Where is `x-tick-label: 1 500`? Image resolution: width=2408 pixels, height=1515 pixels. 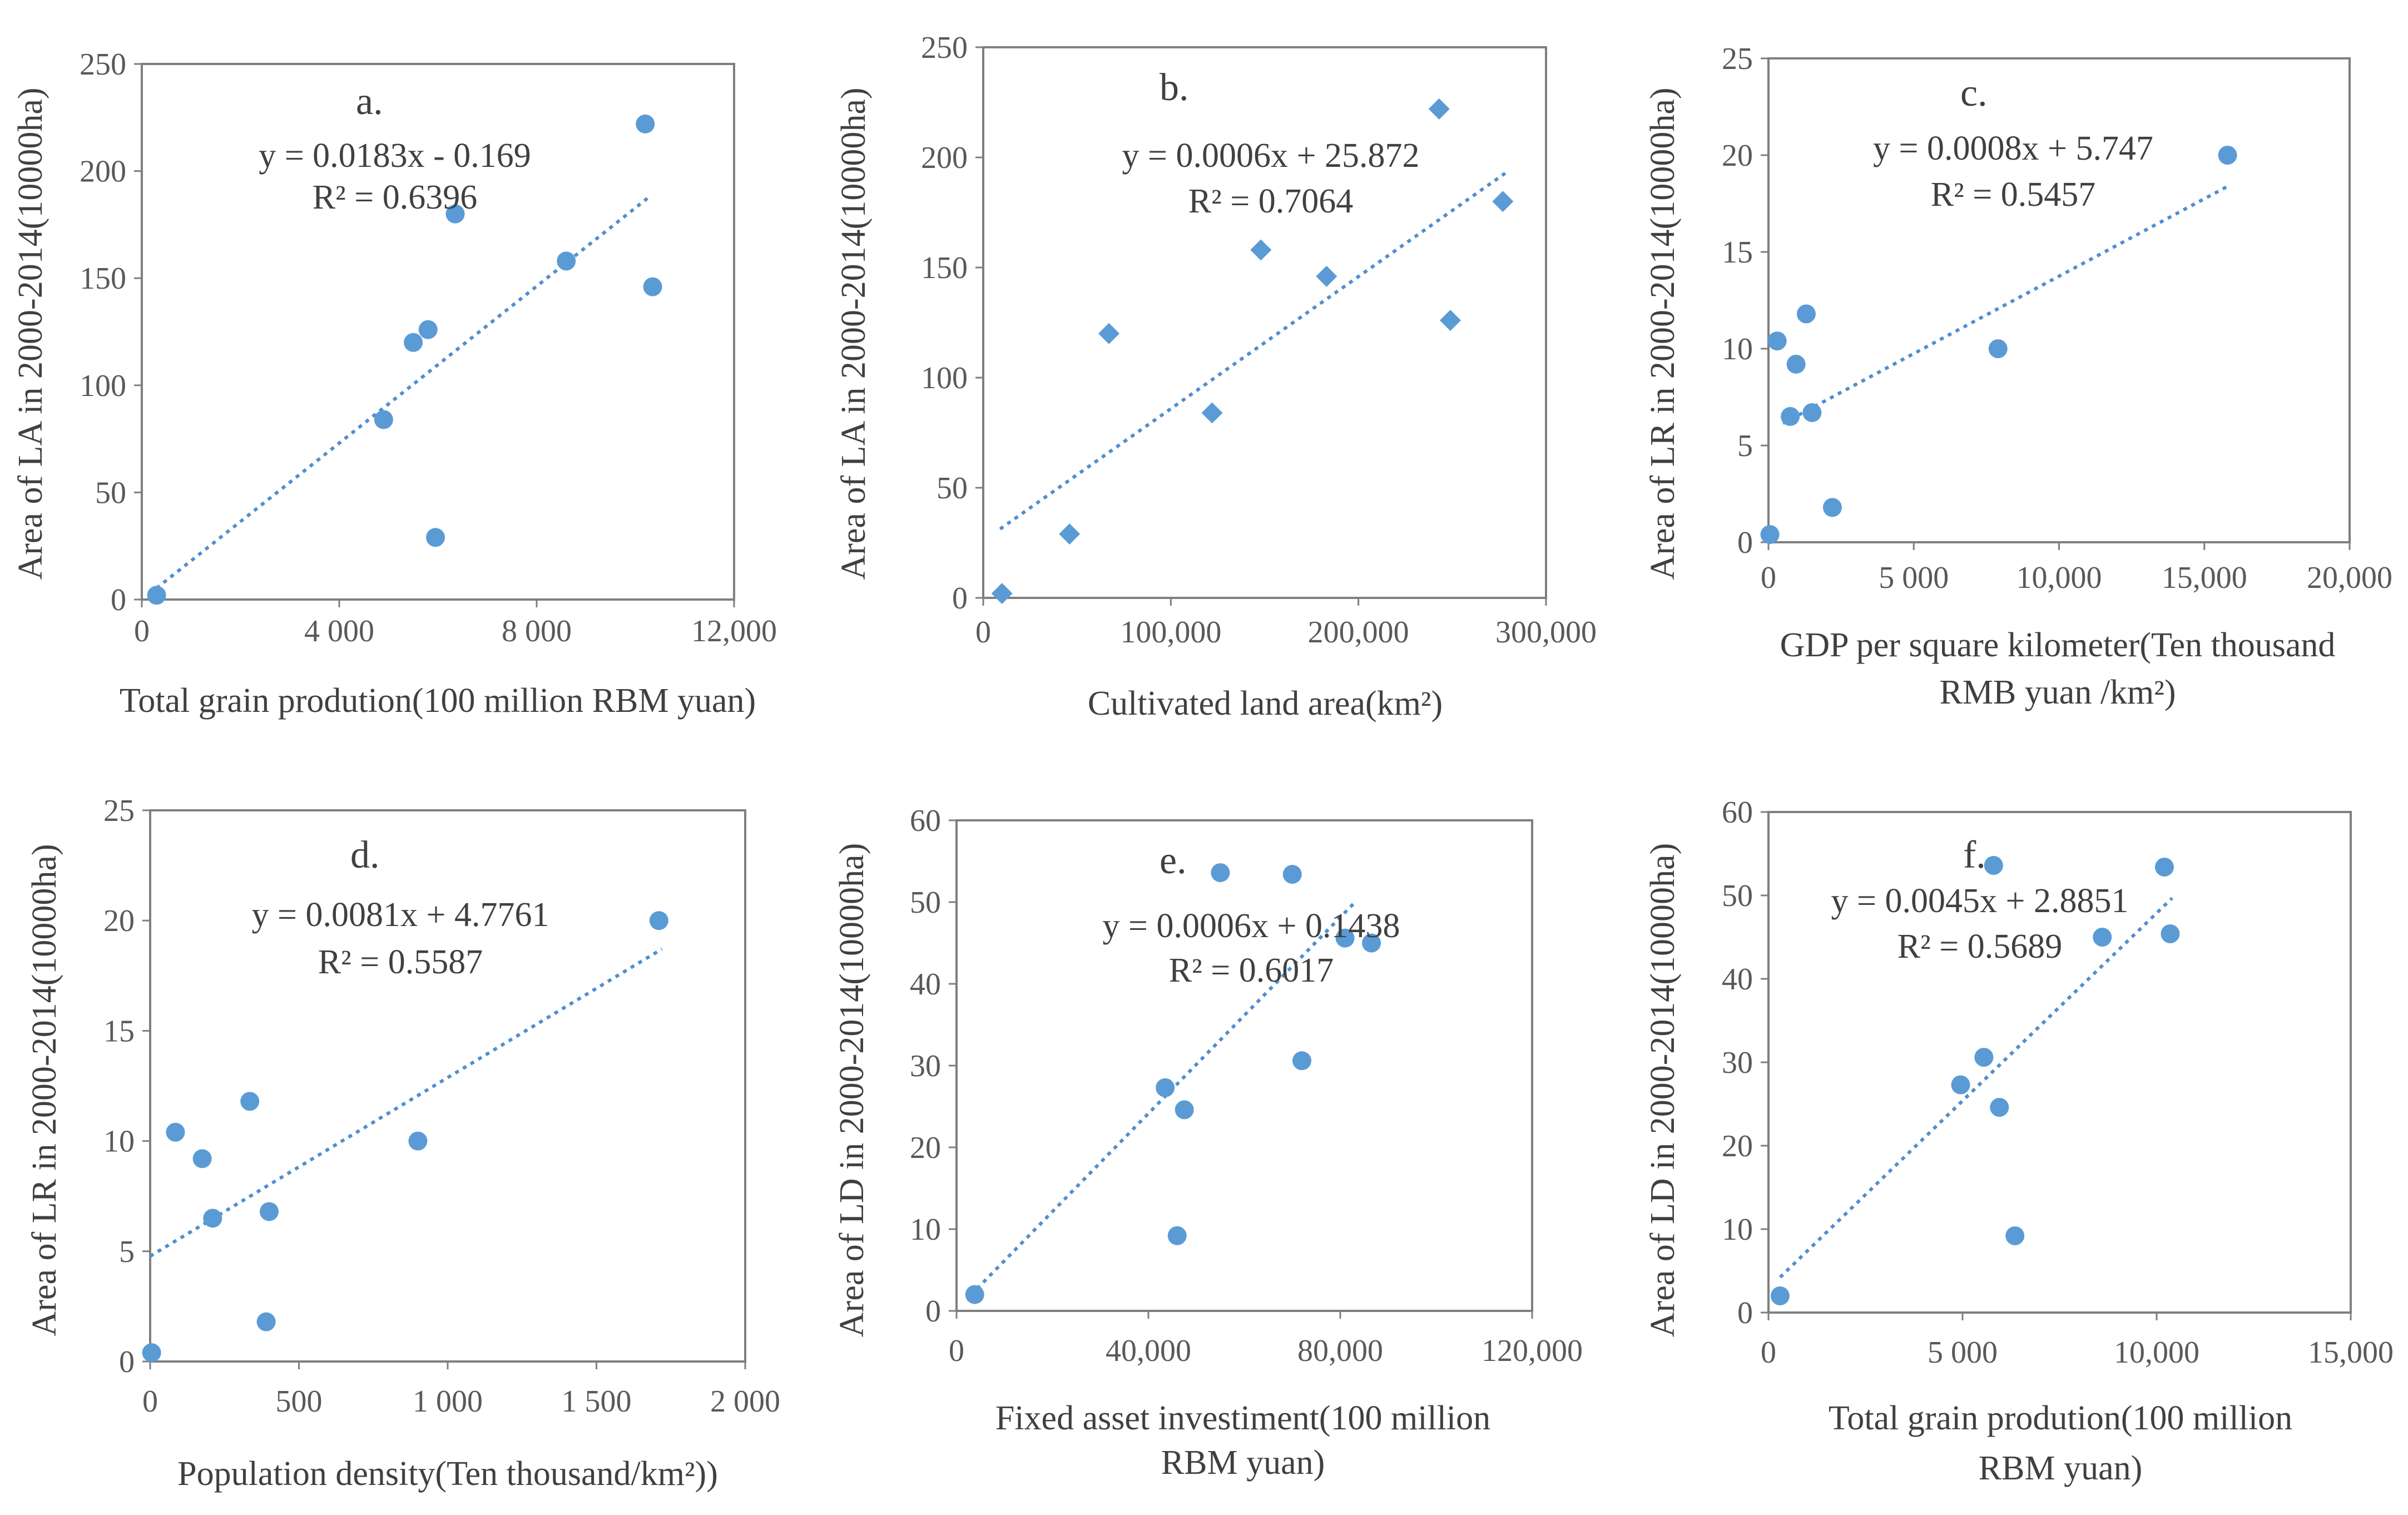 x-tick-label: 1 500 is located at coordinates (597, 1402).